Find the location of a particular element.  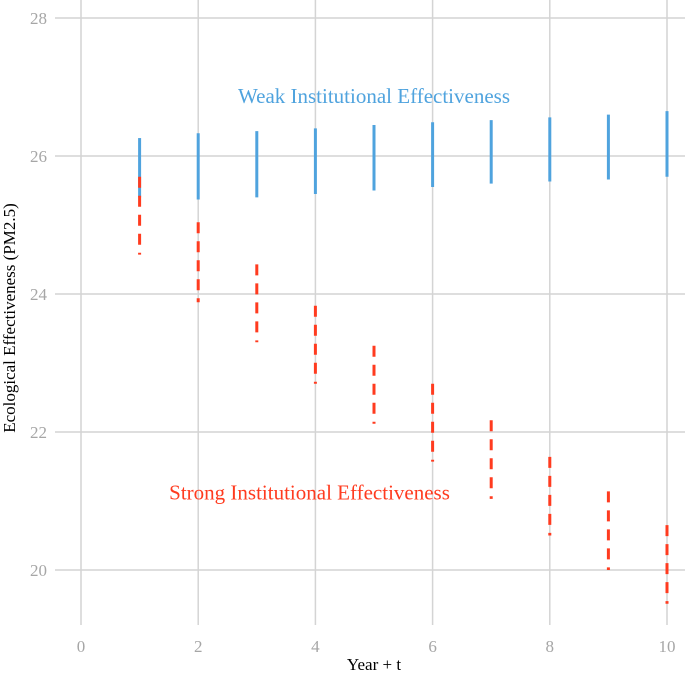

y-tick-label: 28 is located at coordinates (38, 18).